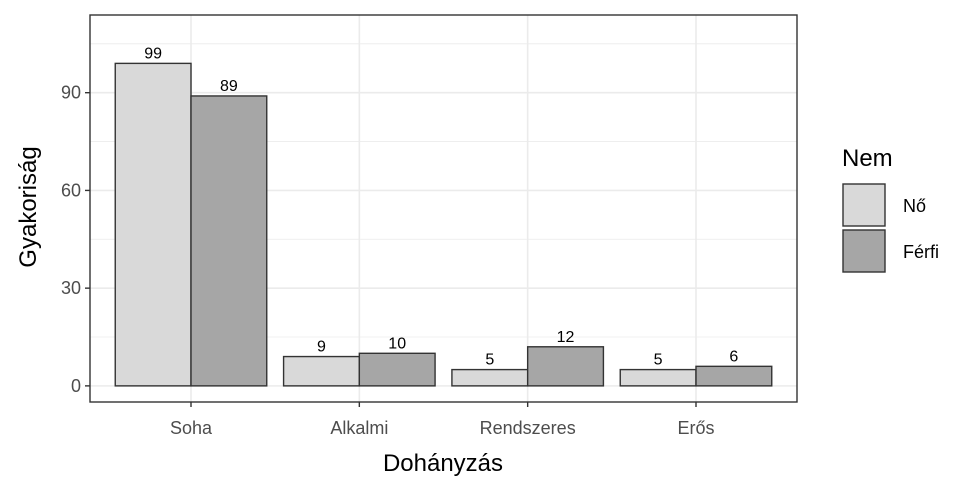  I want to click on legend-title: Nem, so click(867, 158).